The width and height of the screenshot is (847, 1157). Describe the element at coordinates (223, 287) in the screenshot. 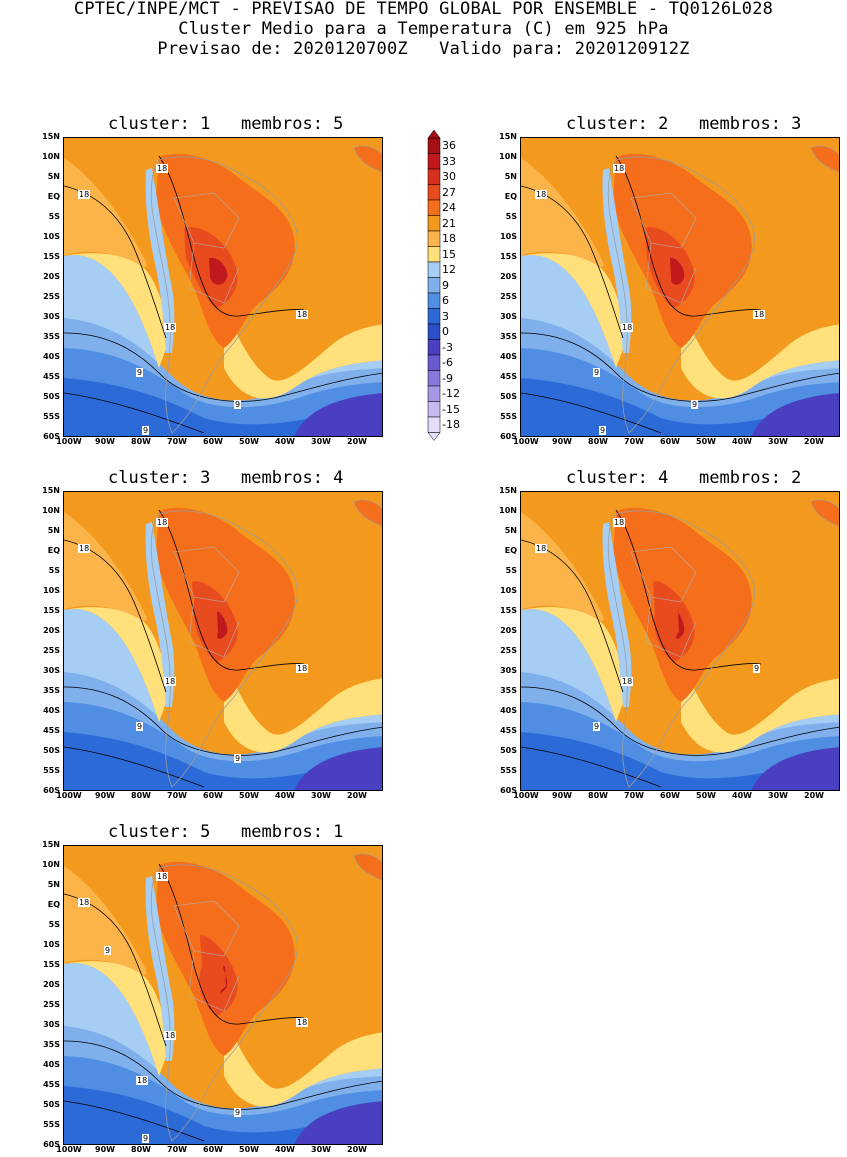

I see `temperature-map: 18 18 18 18 9 9 9` at that location.